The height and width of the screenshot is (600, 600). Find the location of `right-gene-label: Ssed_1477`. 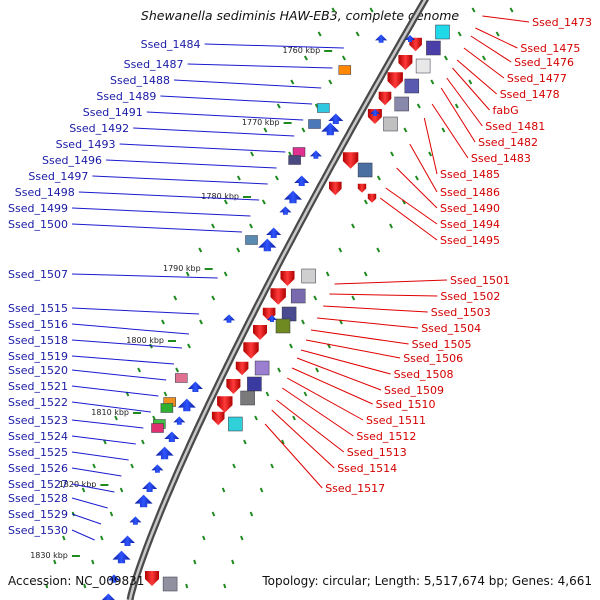

right-gene-label: Ssed_1477 is located at coordinates (537, 78).